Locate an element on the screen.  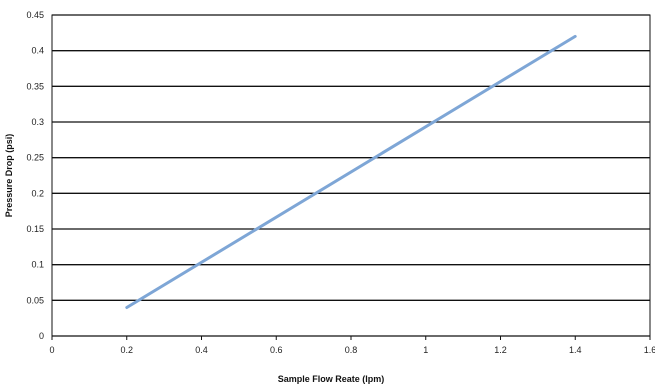
x-tick-label: 0.6 is located at coordinates (276, 350).